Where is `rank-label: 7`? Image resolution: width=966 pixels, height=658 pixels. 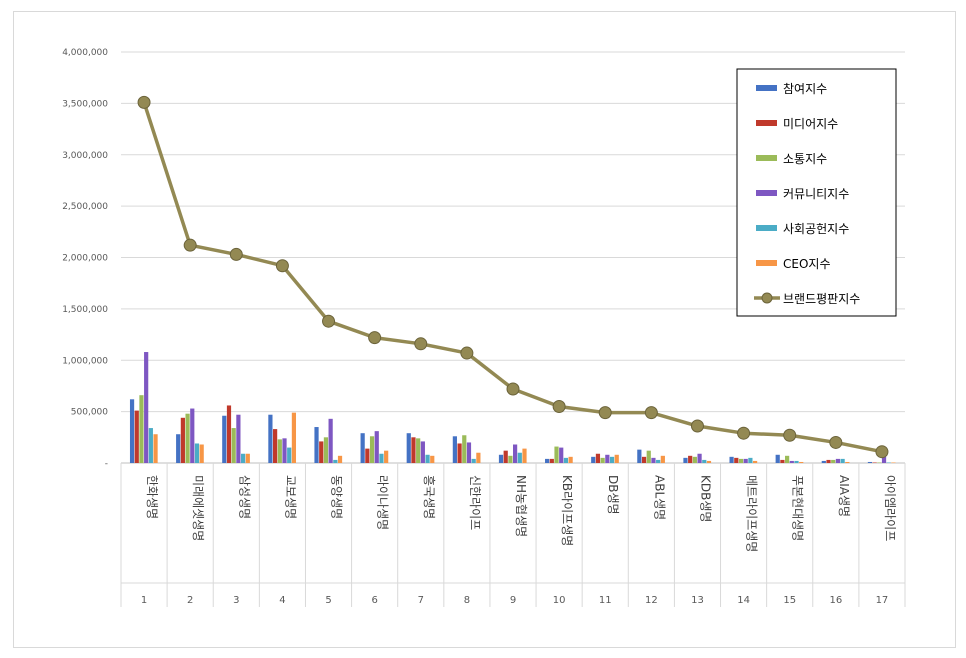
rank-label: 7 is located at coordinates (421, 600).